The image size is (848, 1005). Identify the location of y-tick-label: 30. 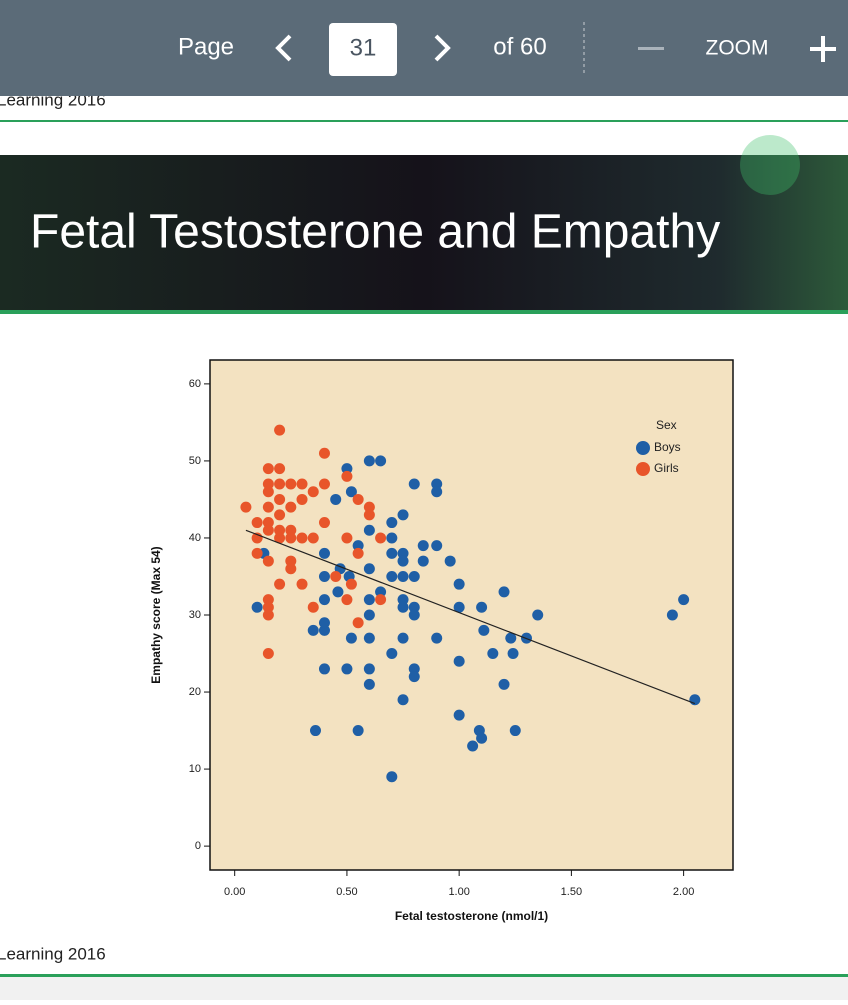
(195, 615).